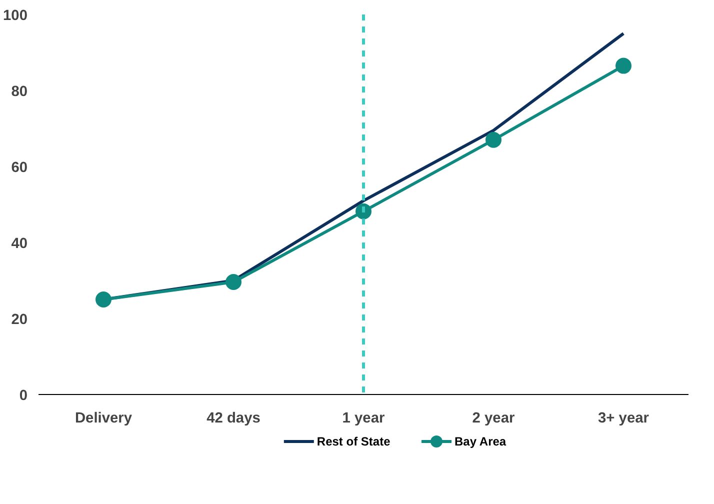  Describe the element at coordinates (19, 168) in the screenshot. I see `y-tick-label: 60` at that location.